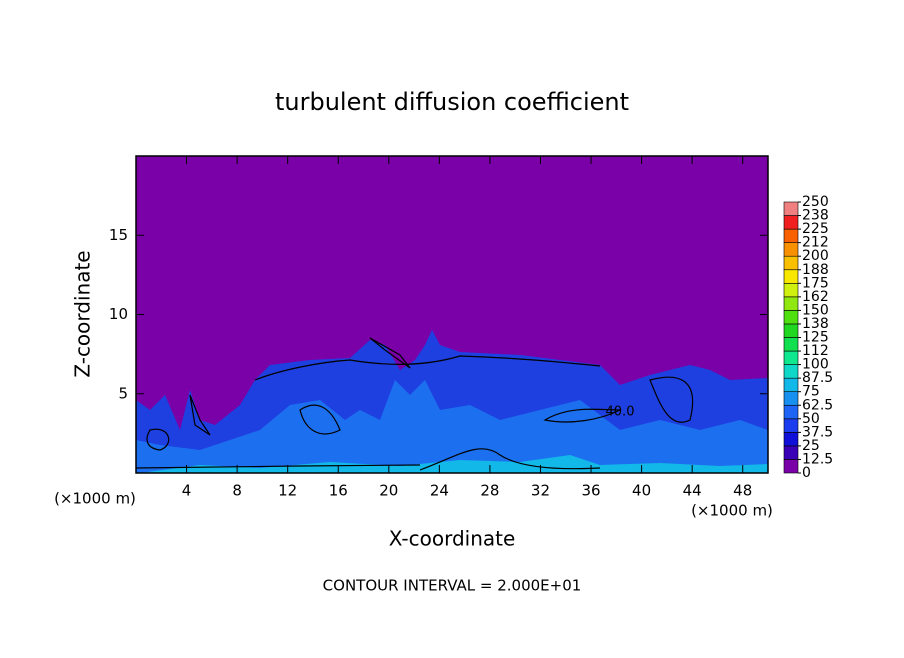  What do you see at coordinates (815, 256) in the screenshot?
I see `colorbar-label: 200` at bounding box center [815, 256].